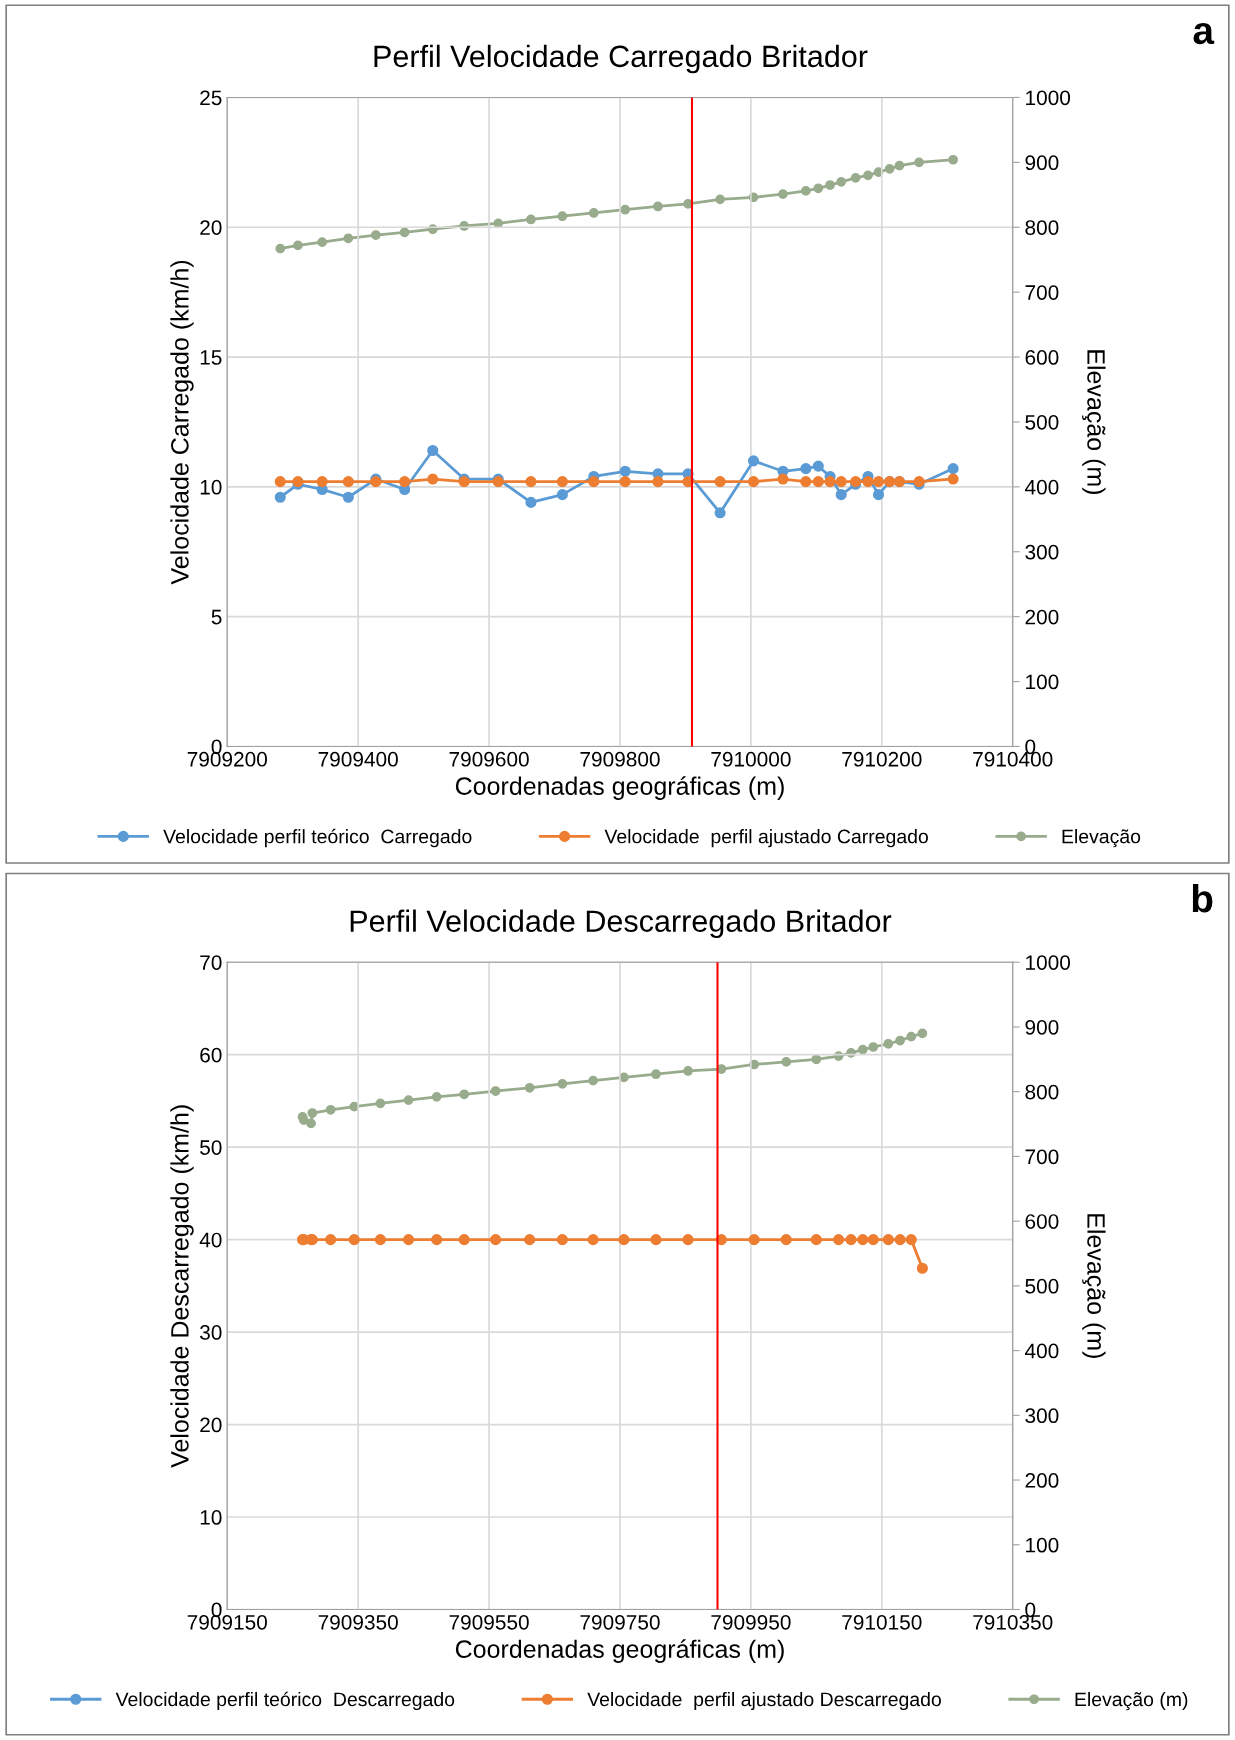 Image resolution: width=1235 pixels, height=1740 pixels. Describe the element at coordinates (211, 357) in the screenshot. I see `y-tick-label: 15` at that location.